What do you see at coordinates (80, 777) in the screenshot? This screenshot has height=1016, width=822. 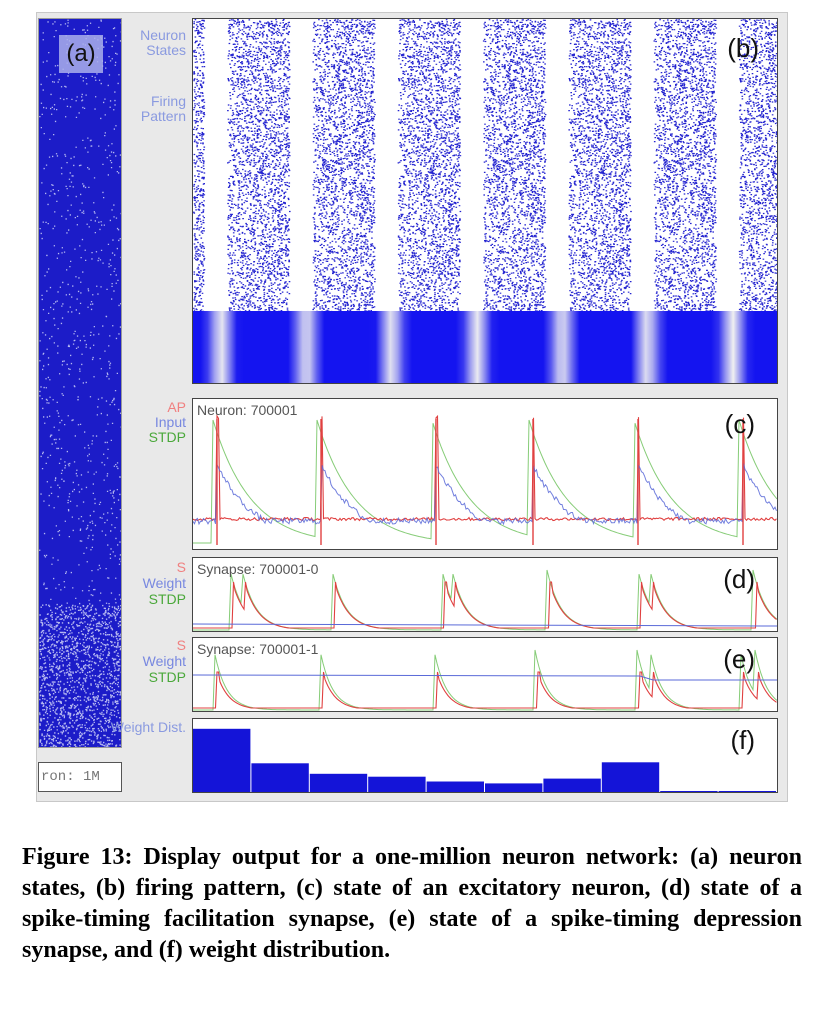 I see `neuron-count-status: ron: 1M` at bounding box center [80, 777].